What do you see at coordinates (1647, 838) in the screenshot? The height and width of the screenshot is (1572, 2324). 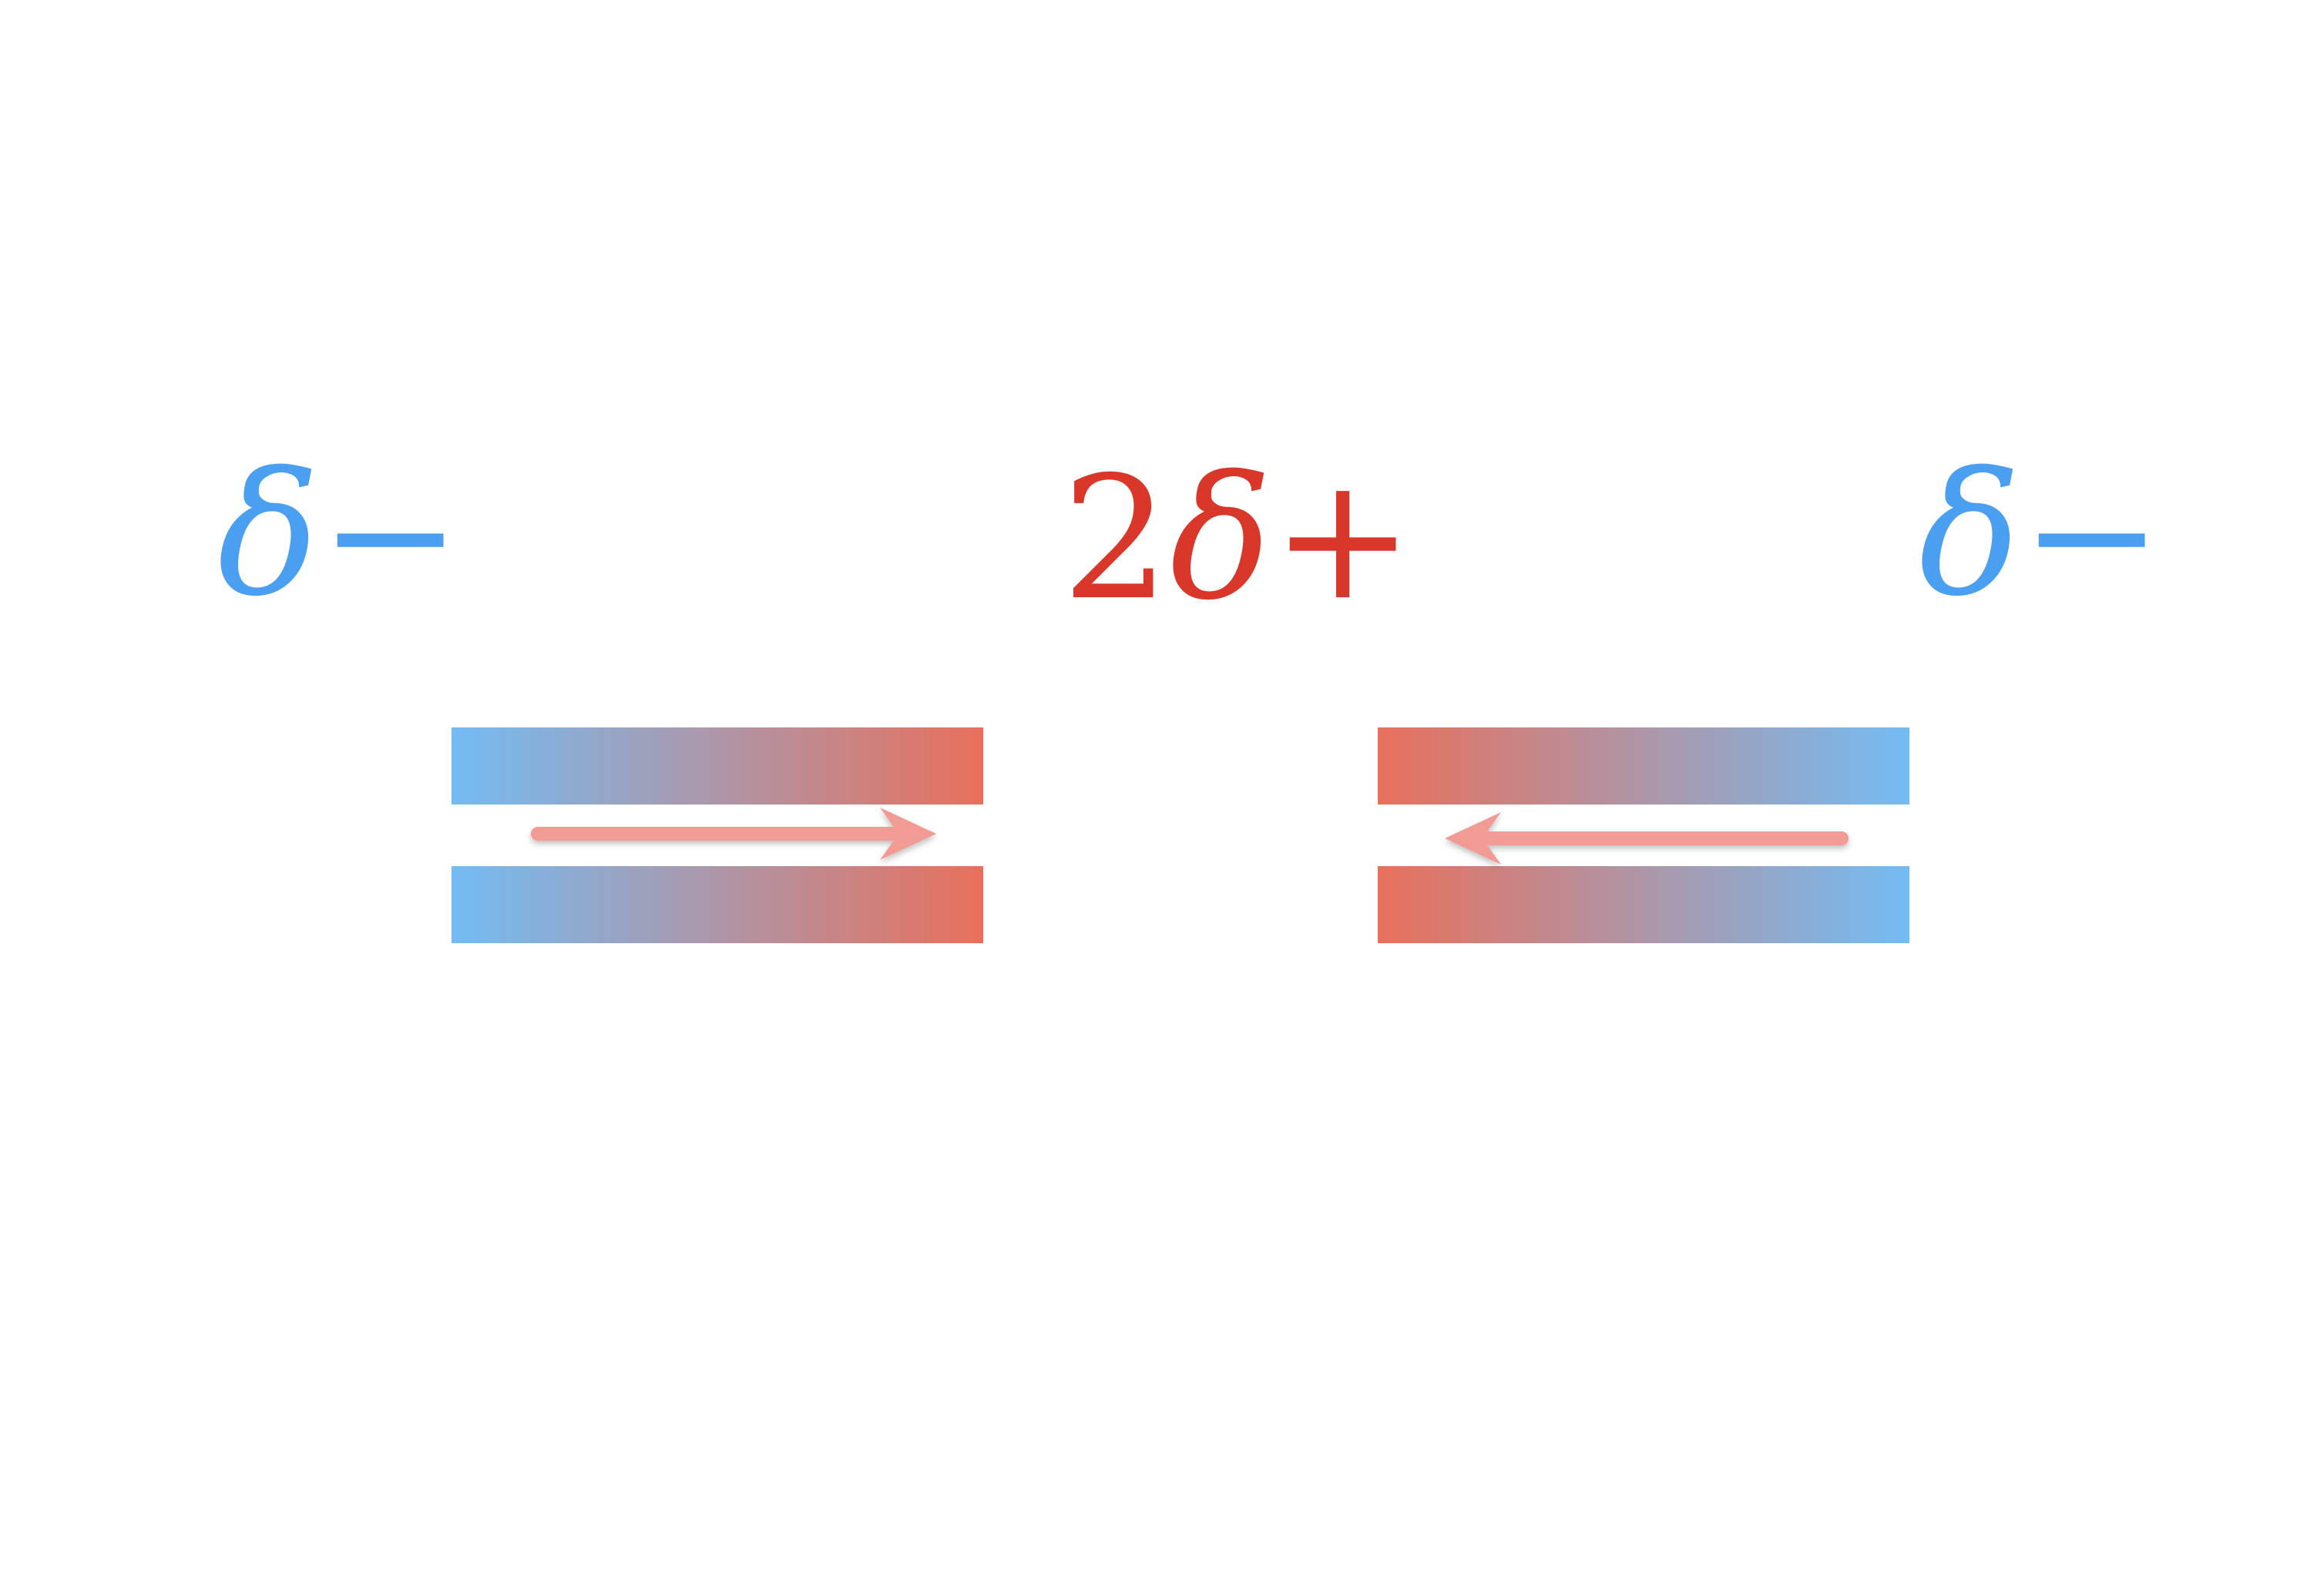 I see `left-arrow-icon` at bounding box center [1647, 838].